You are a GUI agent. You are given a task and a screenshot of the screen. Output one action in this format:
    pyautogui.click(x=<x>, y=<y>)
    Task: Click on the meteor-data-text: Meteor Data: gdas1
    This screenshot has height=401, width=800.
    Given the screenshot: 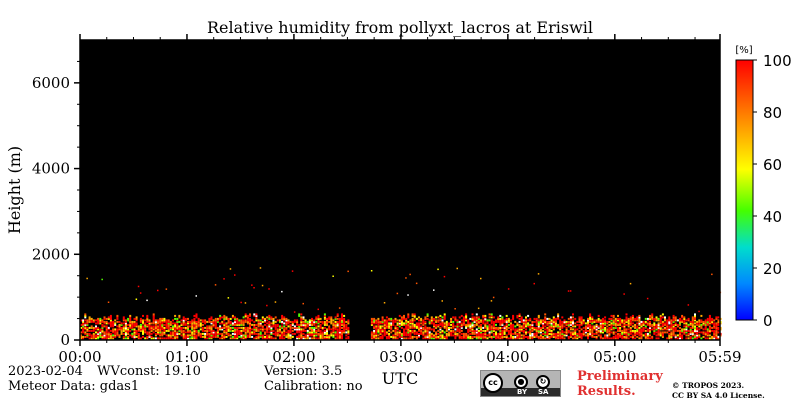 What is the action you would take?
    pyautogui.click(x=74, y=386)
    